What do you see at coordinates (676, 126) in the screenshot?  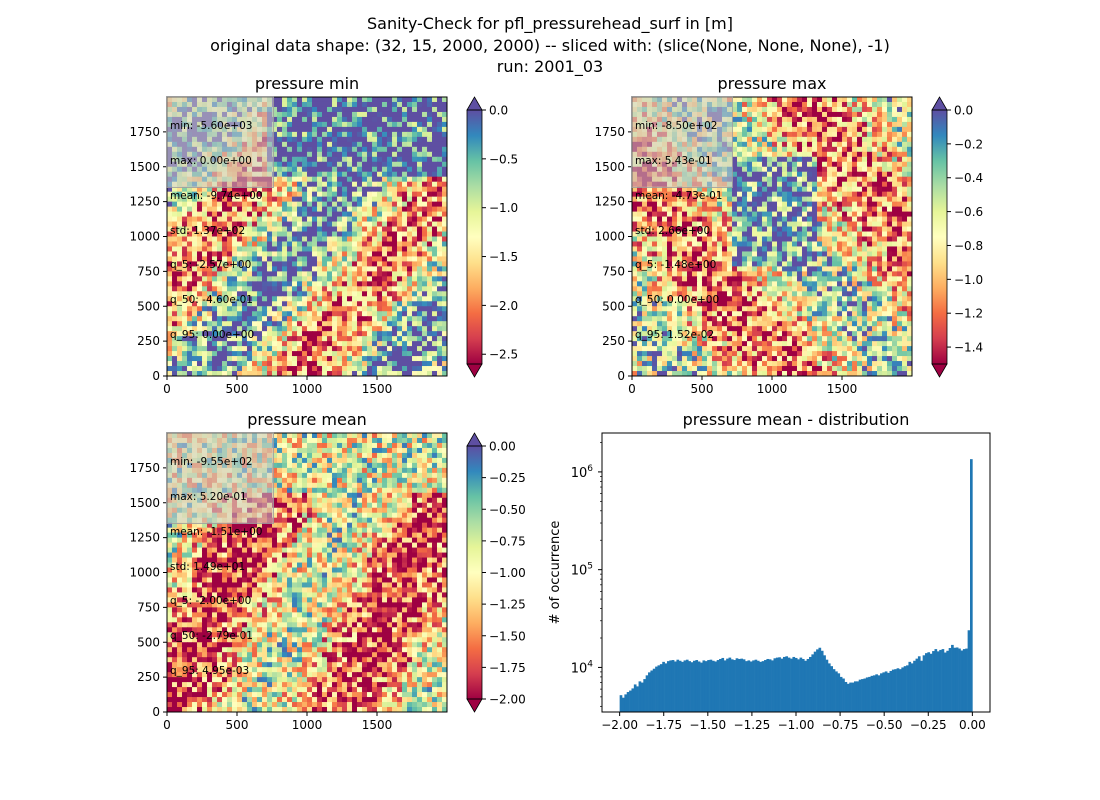 I see `stat-line: min: -8.50e+02` at bounding box center [676, 126].